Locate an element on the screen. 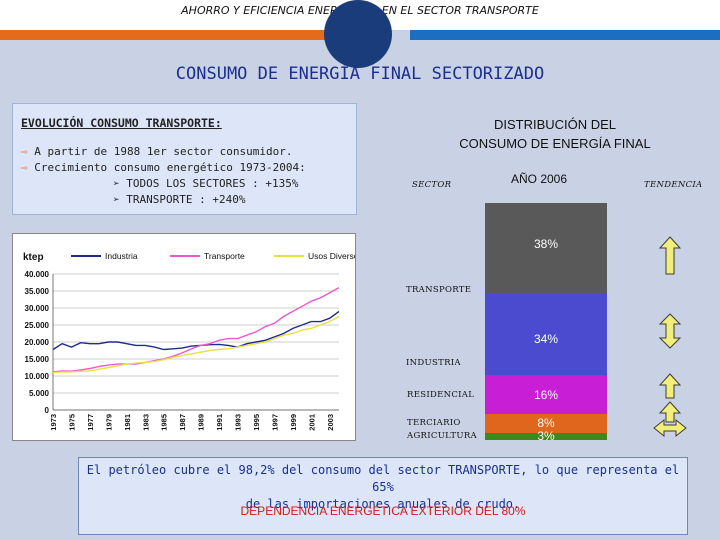 Image resolution: width=720 pixels, height=540 pixels. series-line-usos-diversos is located at coordinates (196, 344).